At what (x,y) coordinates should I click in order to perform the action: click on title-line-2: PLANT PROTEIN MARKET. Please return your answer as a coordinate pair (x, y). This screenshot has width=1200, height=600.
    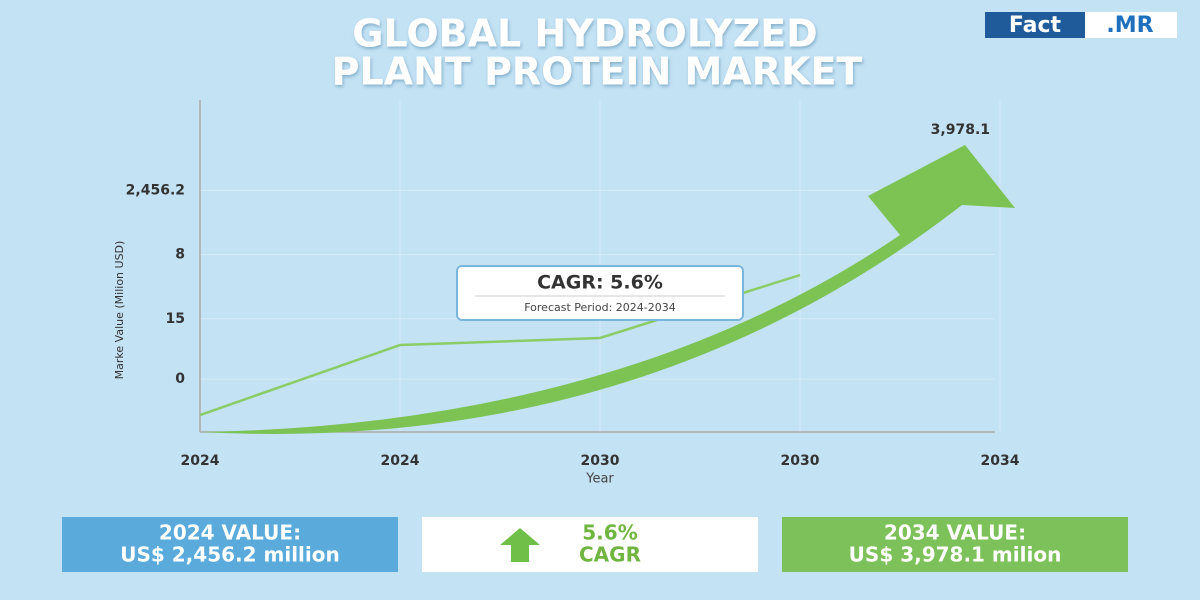
    Looking at the image, I should click on (597, 72).